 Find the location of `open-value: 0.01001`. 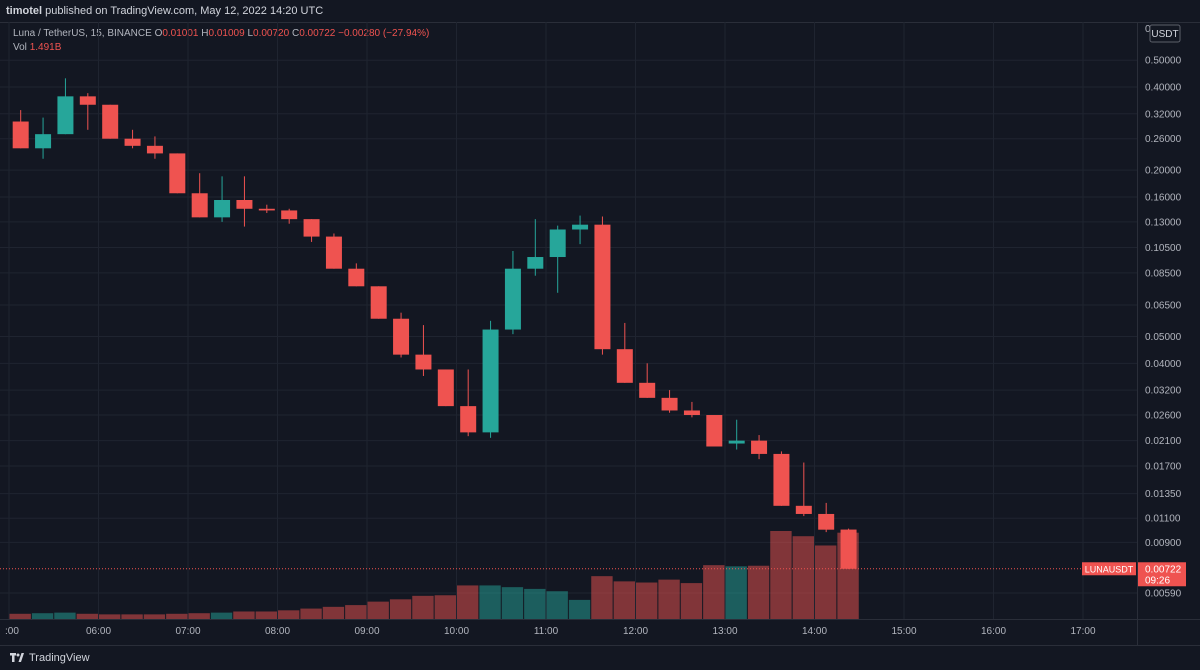

open-value: 0.01001 is located at coordinates (180, 33).